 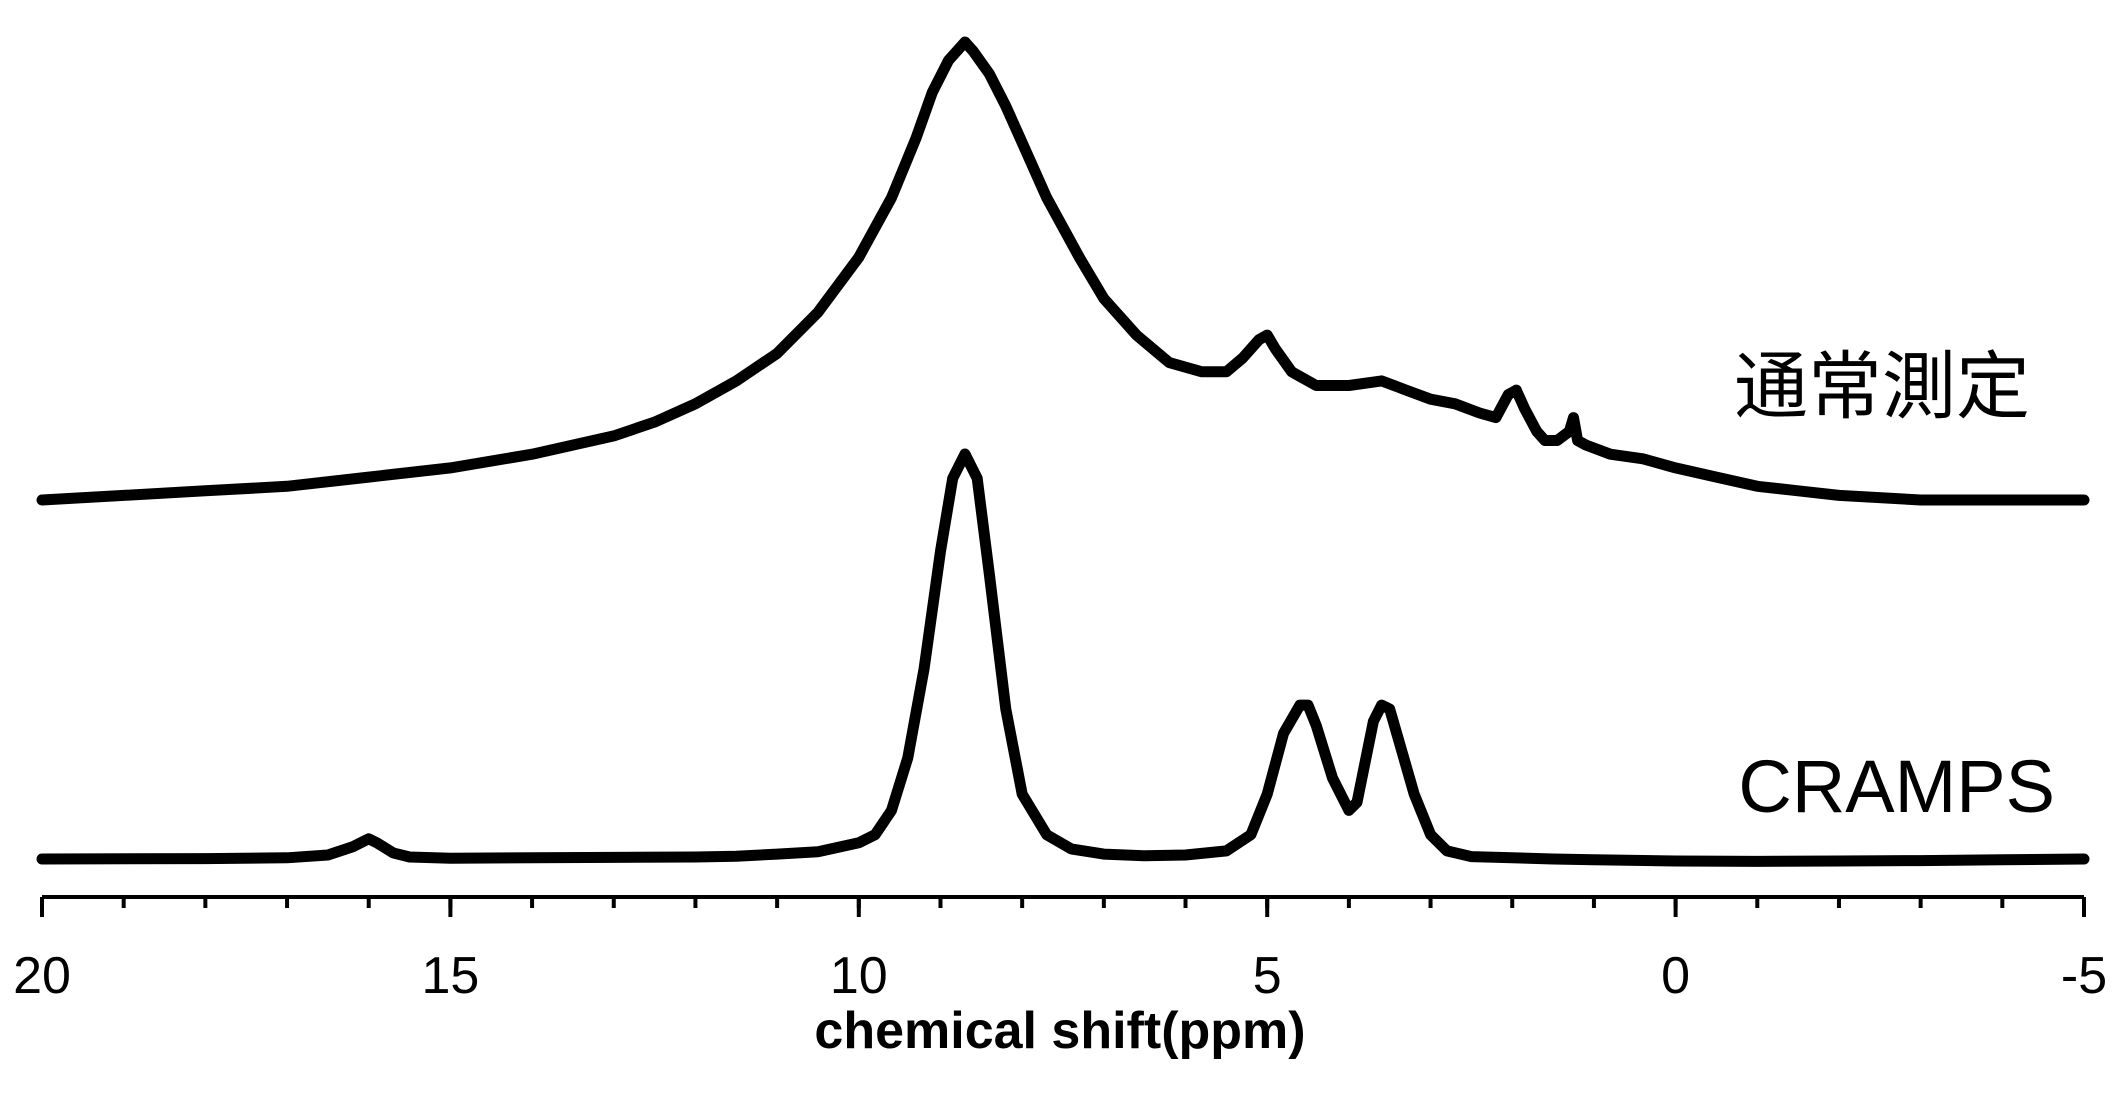 What do you see at coordinates (2084, 976) in the screenshot?
I see `x-tick-label: -5` at bounding box center [2084, 976].